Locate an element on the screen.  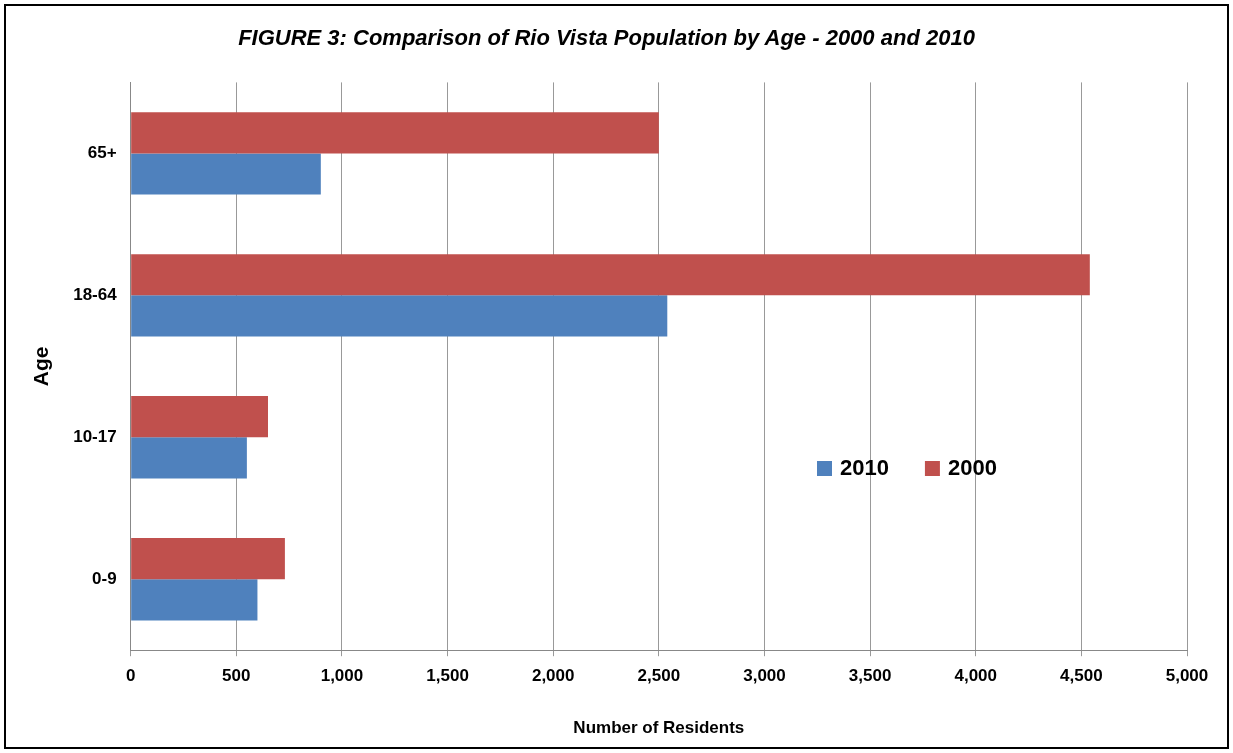
legend-label: 2010 is located at coordinates (864, 467).